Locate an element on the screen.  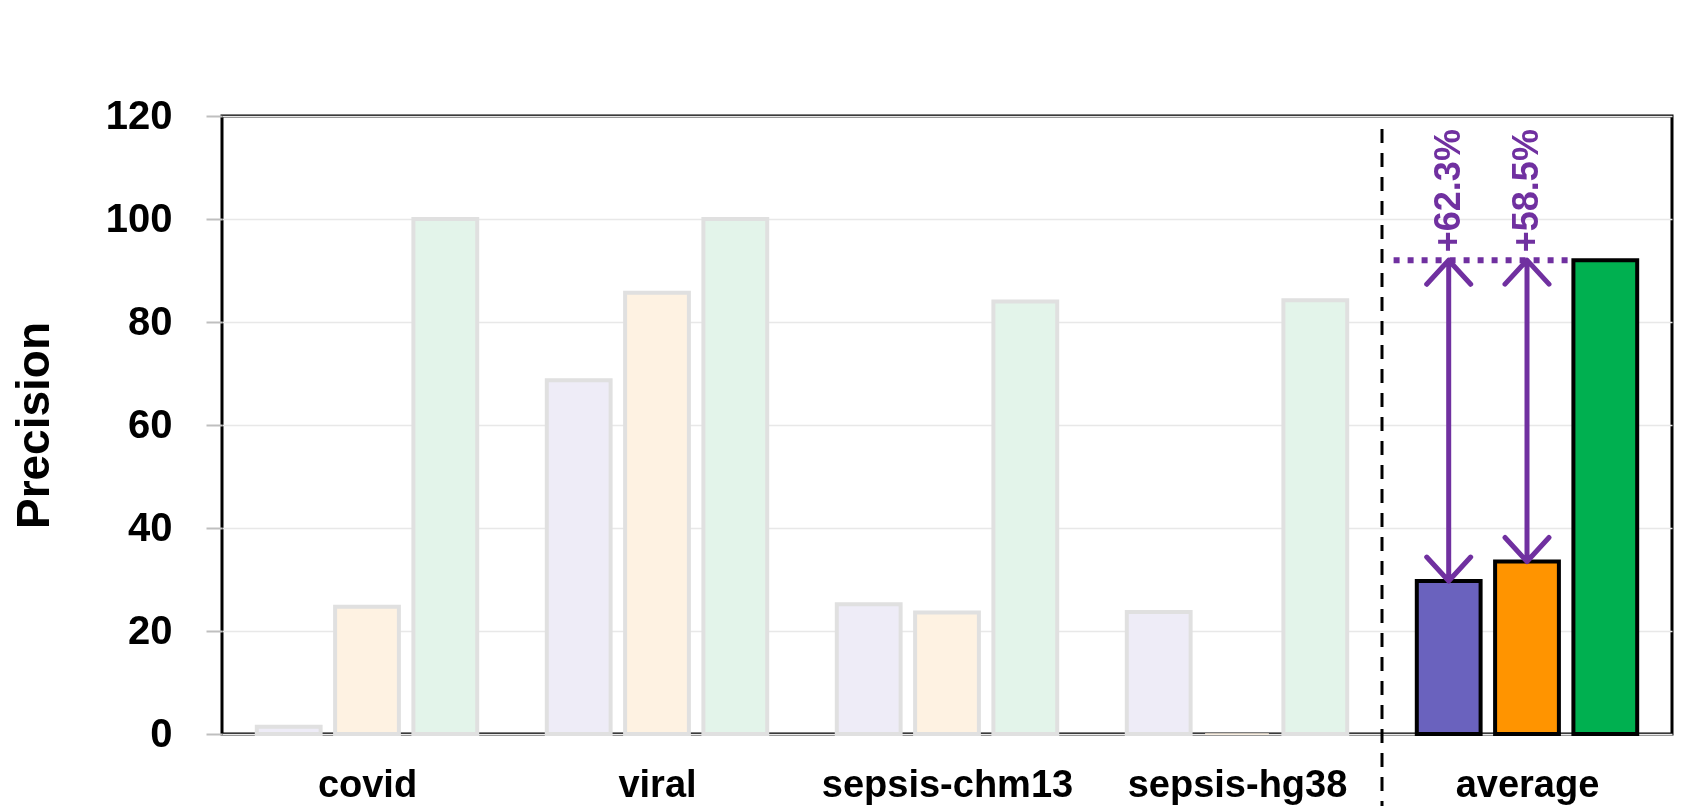
y-tick-label: 80 is located at coordinates (150, 320).